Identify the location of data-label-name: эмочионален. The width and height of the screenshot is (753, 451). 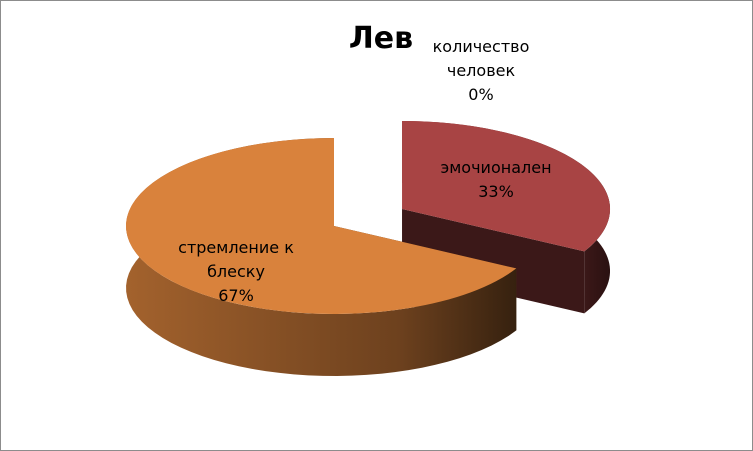
(496, 167).